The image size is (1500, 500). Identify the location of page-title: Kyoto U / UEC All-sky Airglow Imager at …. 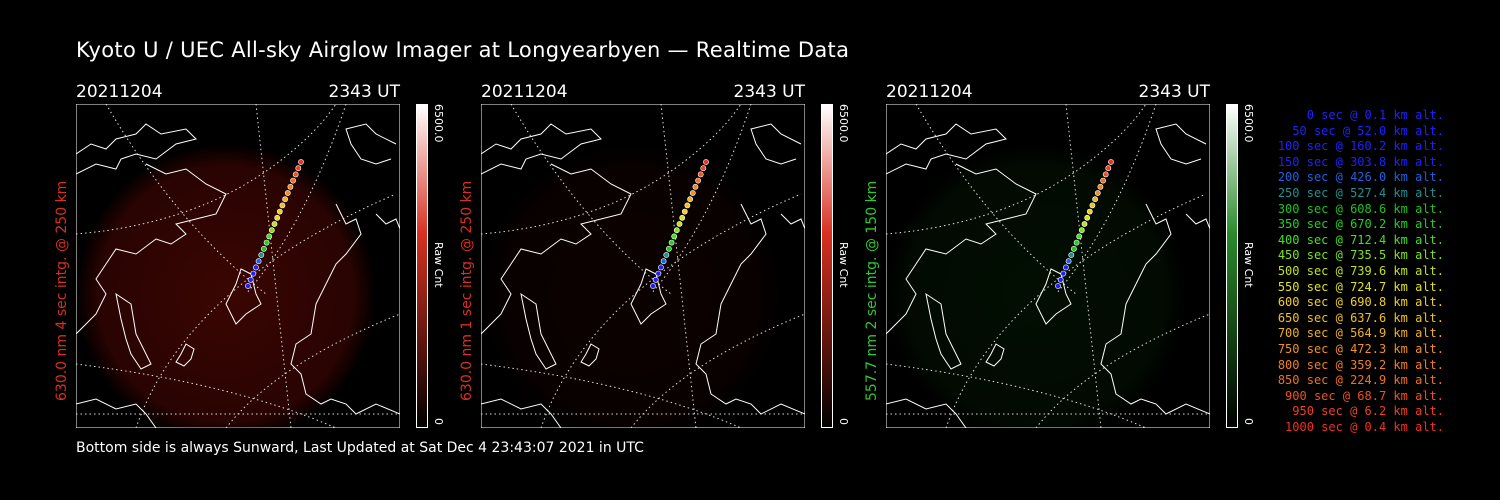
(463, 50).